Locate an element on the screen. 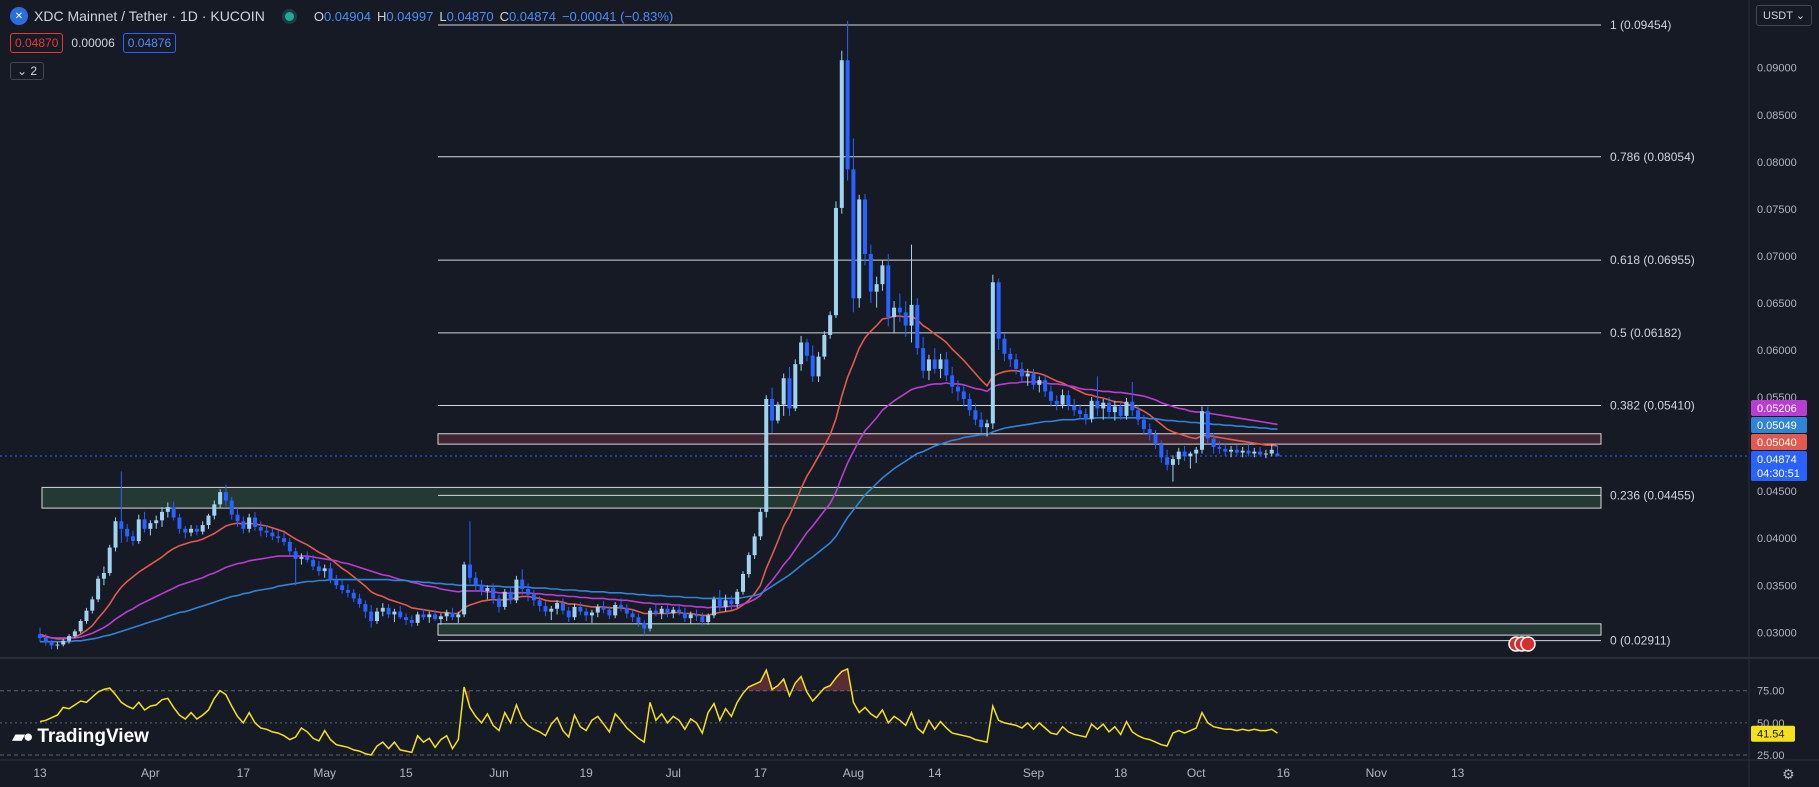 The height and width of the screenshot is (787, 1819). low-value: 0.04870 is located at coordinates (470, 16).